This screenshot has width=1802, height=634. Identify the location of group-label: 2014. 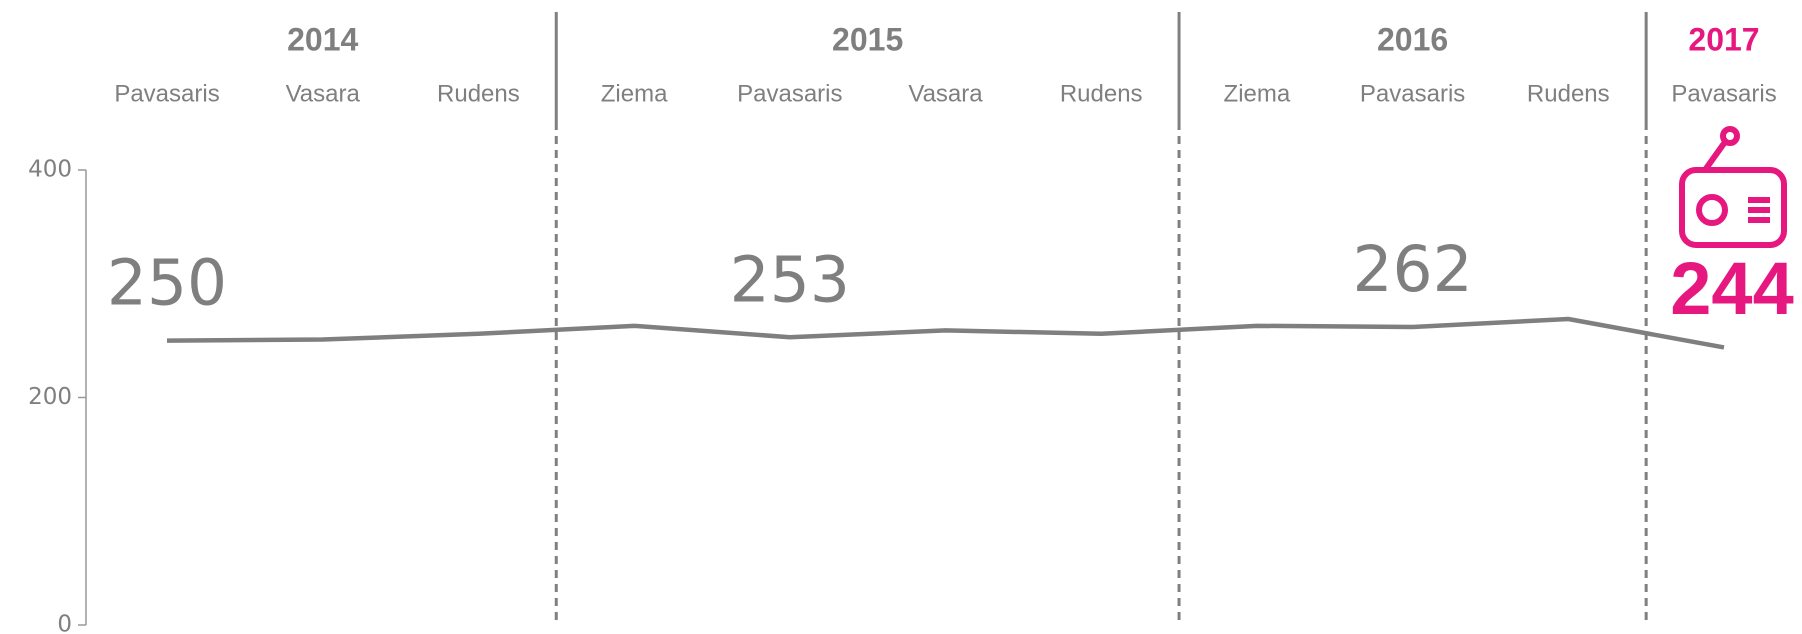
(322, 39).